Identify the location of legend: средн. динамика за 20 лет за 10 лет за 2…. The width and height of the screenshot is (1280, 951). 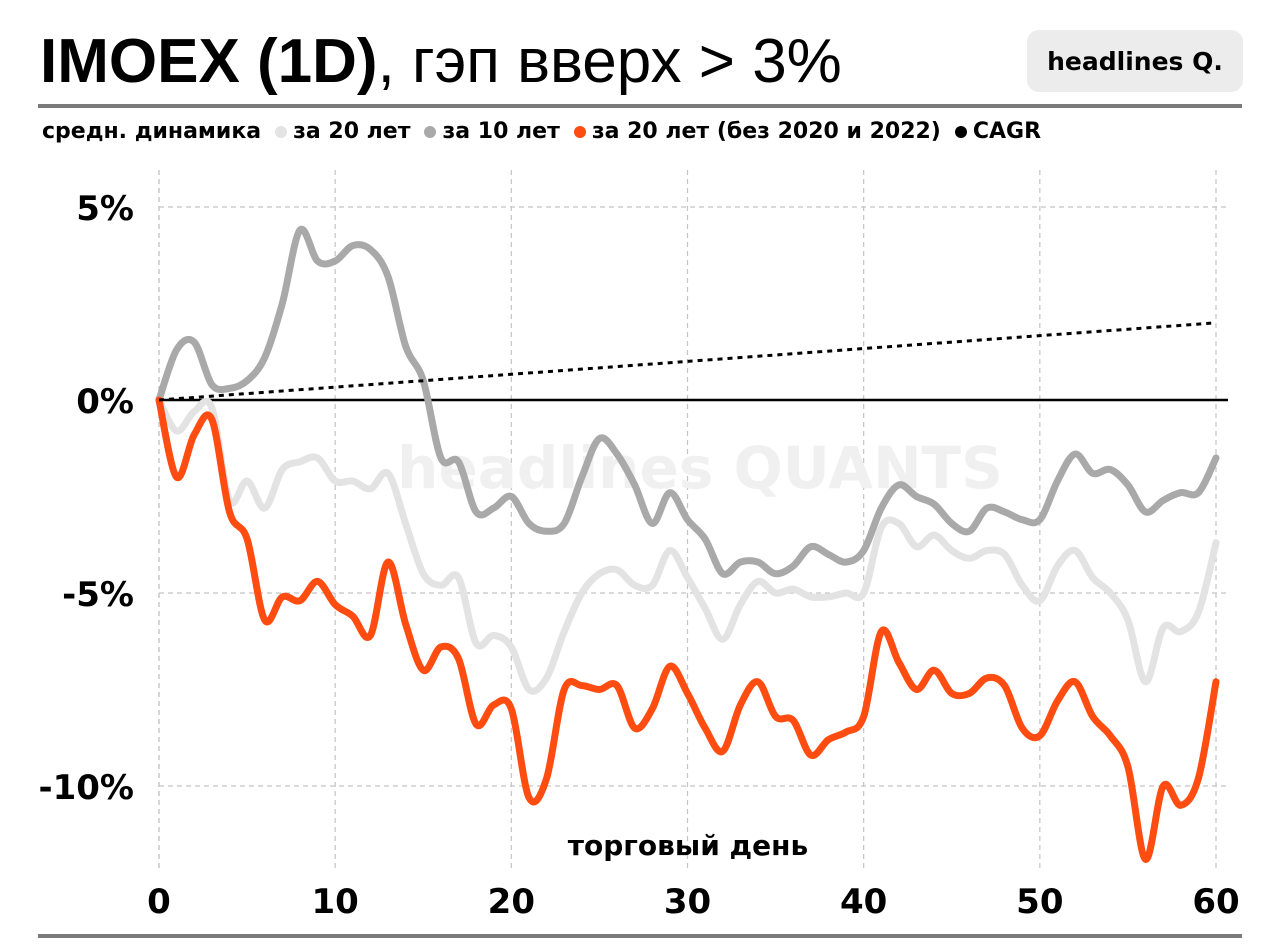
(541, 131).